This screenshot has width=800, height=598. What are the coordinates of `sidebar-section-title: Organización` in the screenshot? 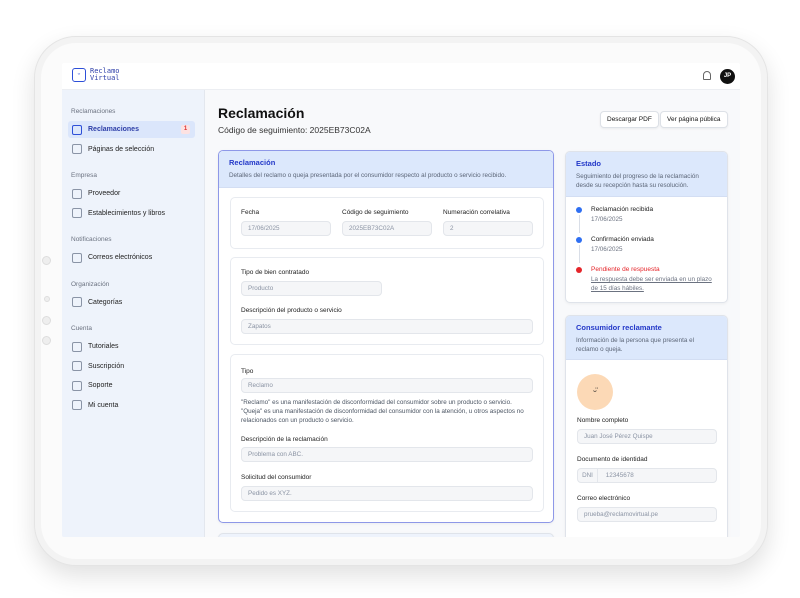 It's located at (90, 284).